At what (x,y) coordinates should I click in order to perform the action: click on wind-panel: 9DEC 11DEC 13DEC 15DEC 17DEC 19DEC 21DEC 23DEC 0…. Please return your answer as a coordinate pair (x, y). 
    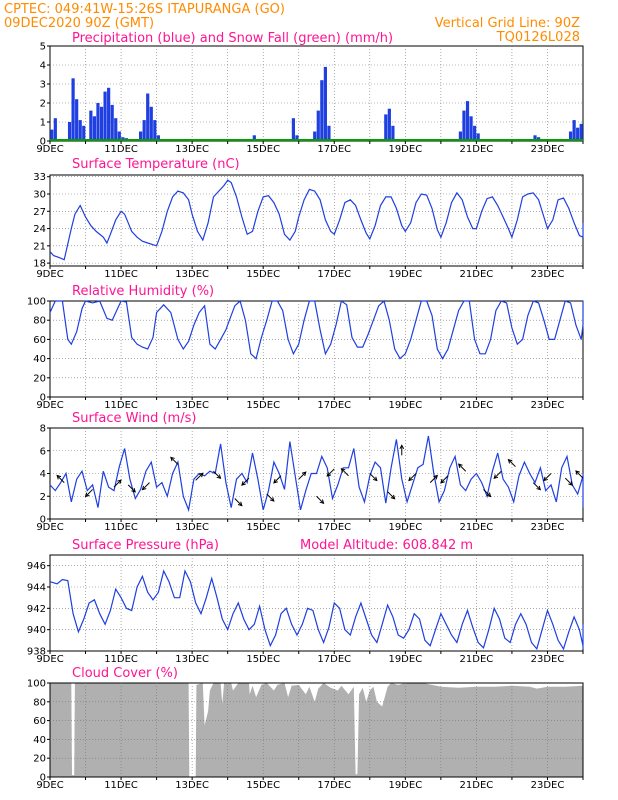
    Looking at the image, I should click on (310, 472).